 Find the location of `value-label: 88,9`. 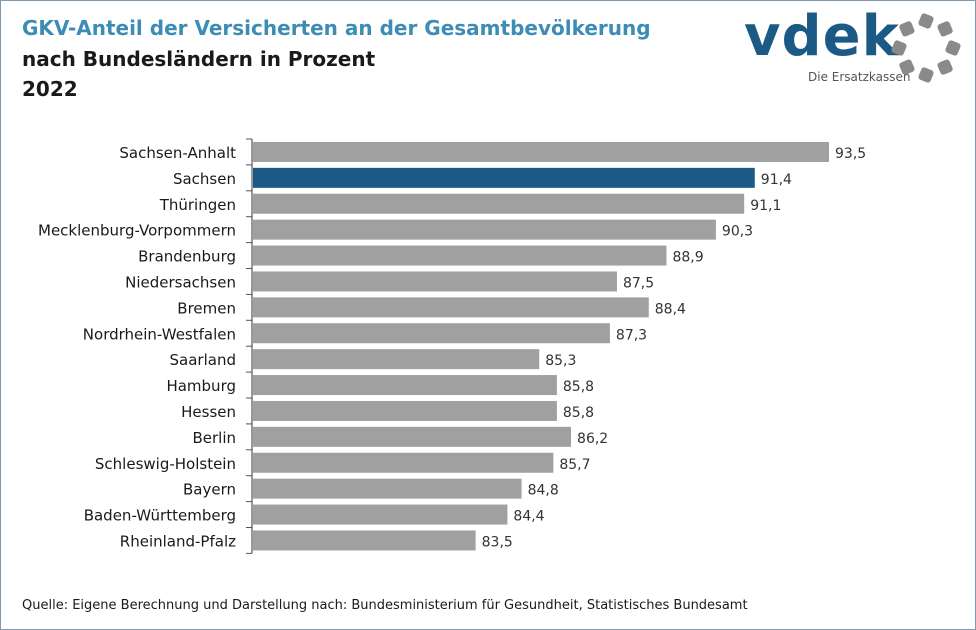

value-label: 88,9 is located at coordinates (687, 258).